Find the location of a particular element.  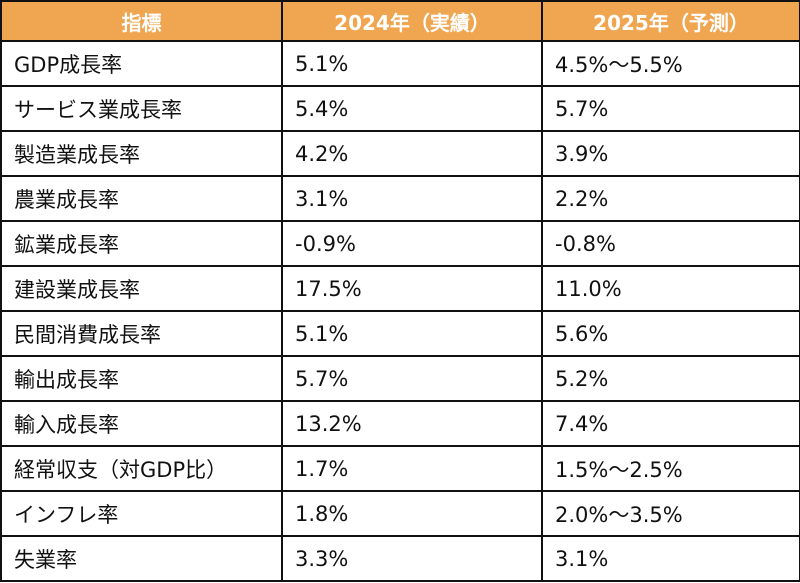

header-indicator: 指標 is located at coordinates (141, 21).